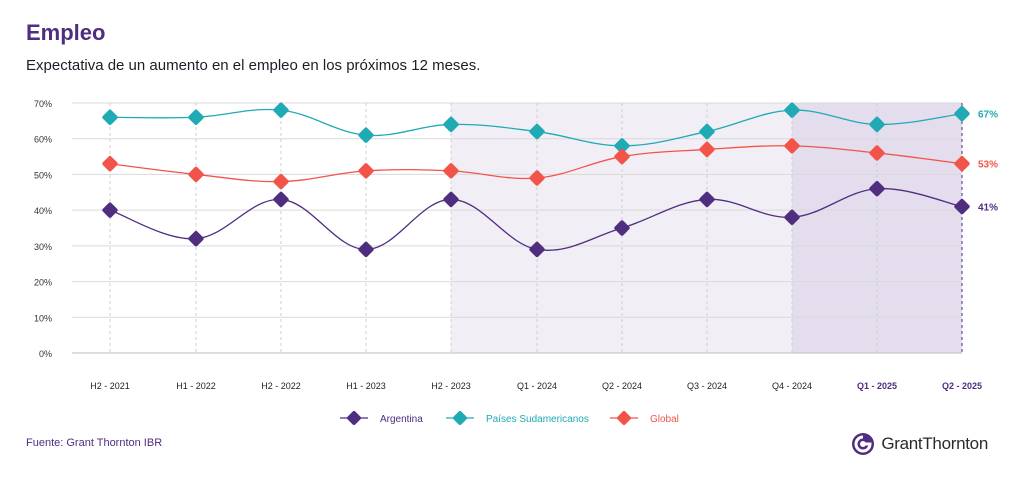 The width and height of the screenshot is (1024, 483). Describe the element at coordinates (43, 175) in the screenshot. I see `y-tick-label: 50%` at that location.